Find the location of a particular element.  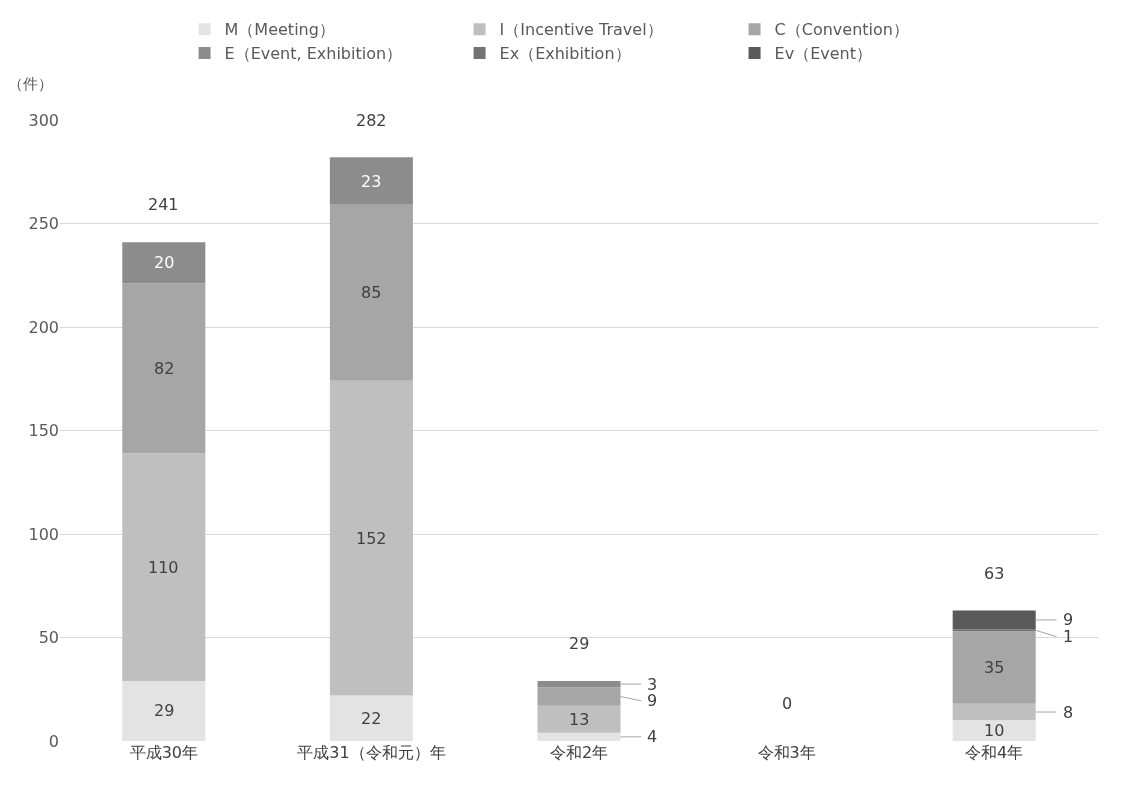

x-tick-label: 令和2年 is located at coordinates (579, 752).